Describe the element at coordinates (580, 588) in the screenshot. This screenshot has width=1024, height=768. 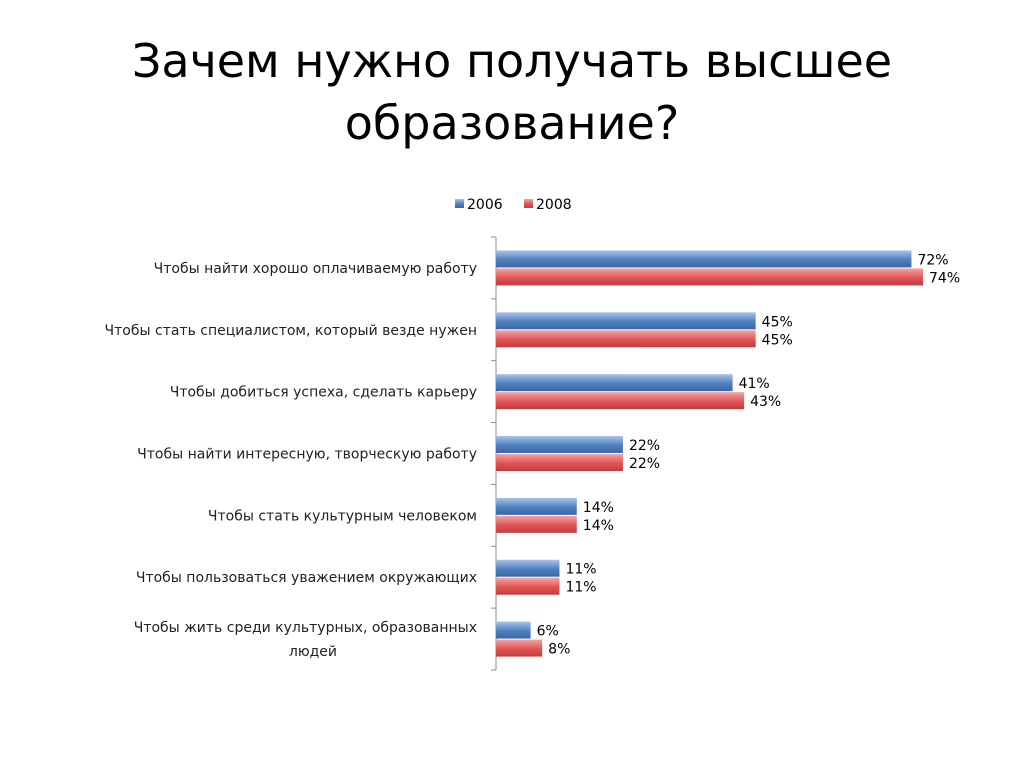
I see `data-label-2008-6: 11%` at that location.